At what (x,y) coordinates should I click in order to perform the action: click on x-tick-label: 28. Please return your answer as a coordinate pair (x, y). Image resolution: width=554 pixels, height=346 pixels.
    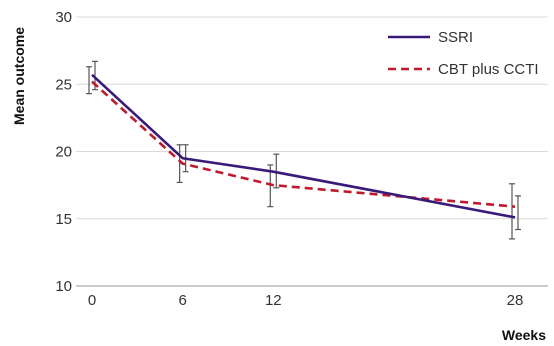
    Looking at the image, I should click on (515, 300).